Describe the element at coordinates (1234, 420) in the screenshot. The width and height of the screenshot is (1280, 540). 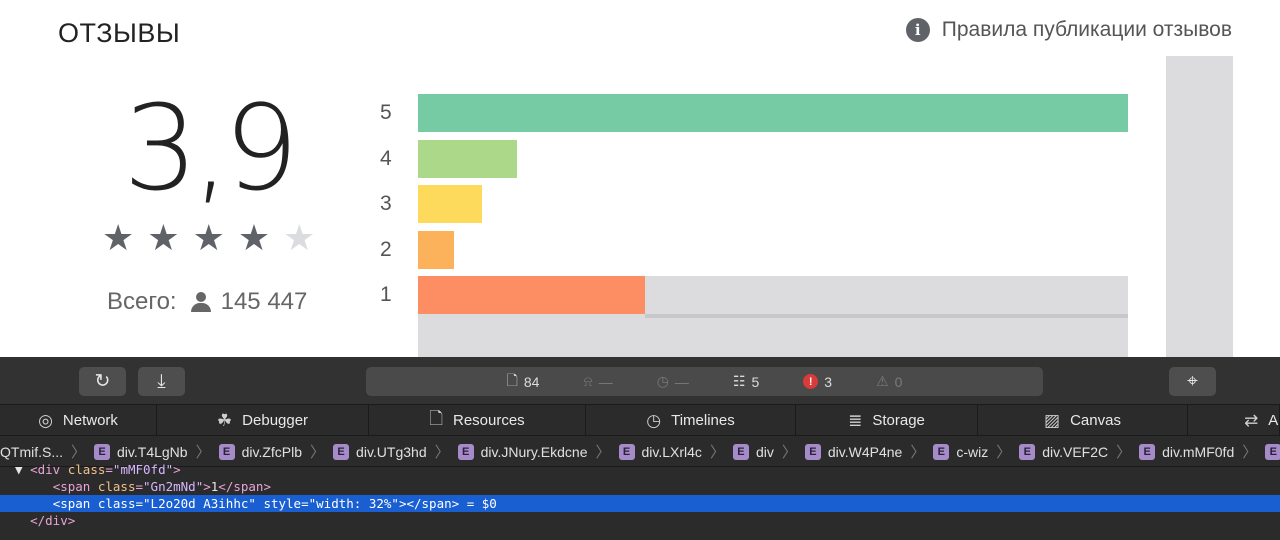
I see `tab-a: ⇄ A` at that location.